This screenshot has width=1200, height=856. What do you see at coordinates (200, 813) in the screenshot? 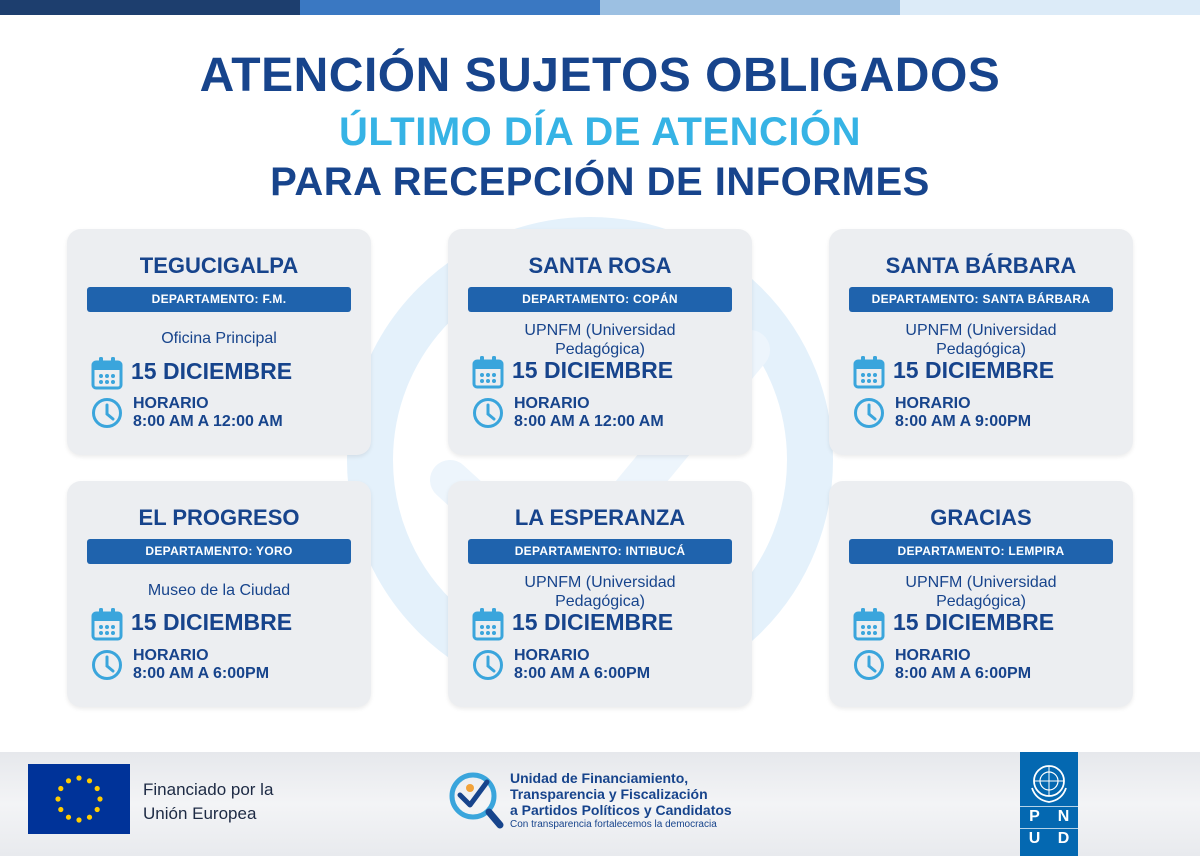
I see `eu-line-2: Unión Europea` at bounding box center [200, 813].